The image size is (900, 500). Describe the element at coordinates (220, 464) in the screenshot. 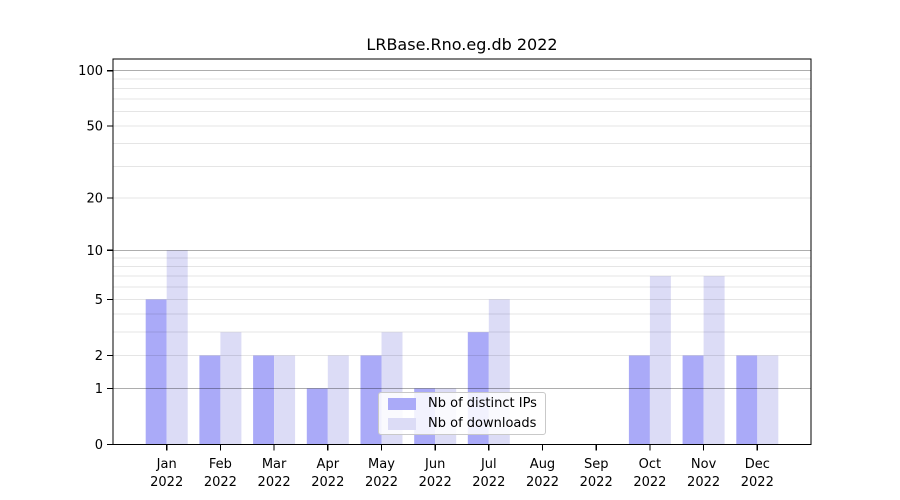

I see `x-tick-label-month: Feb` at that location.